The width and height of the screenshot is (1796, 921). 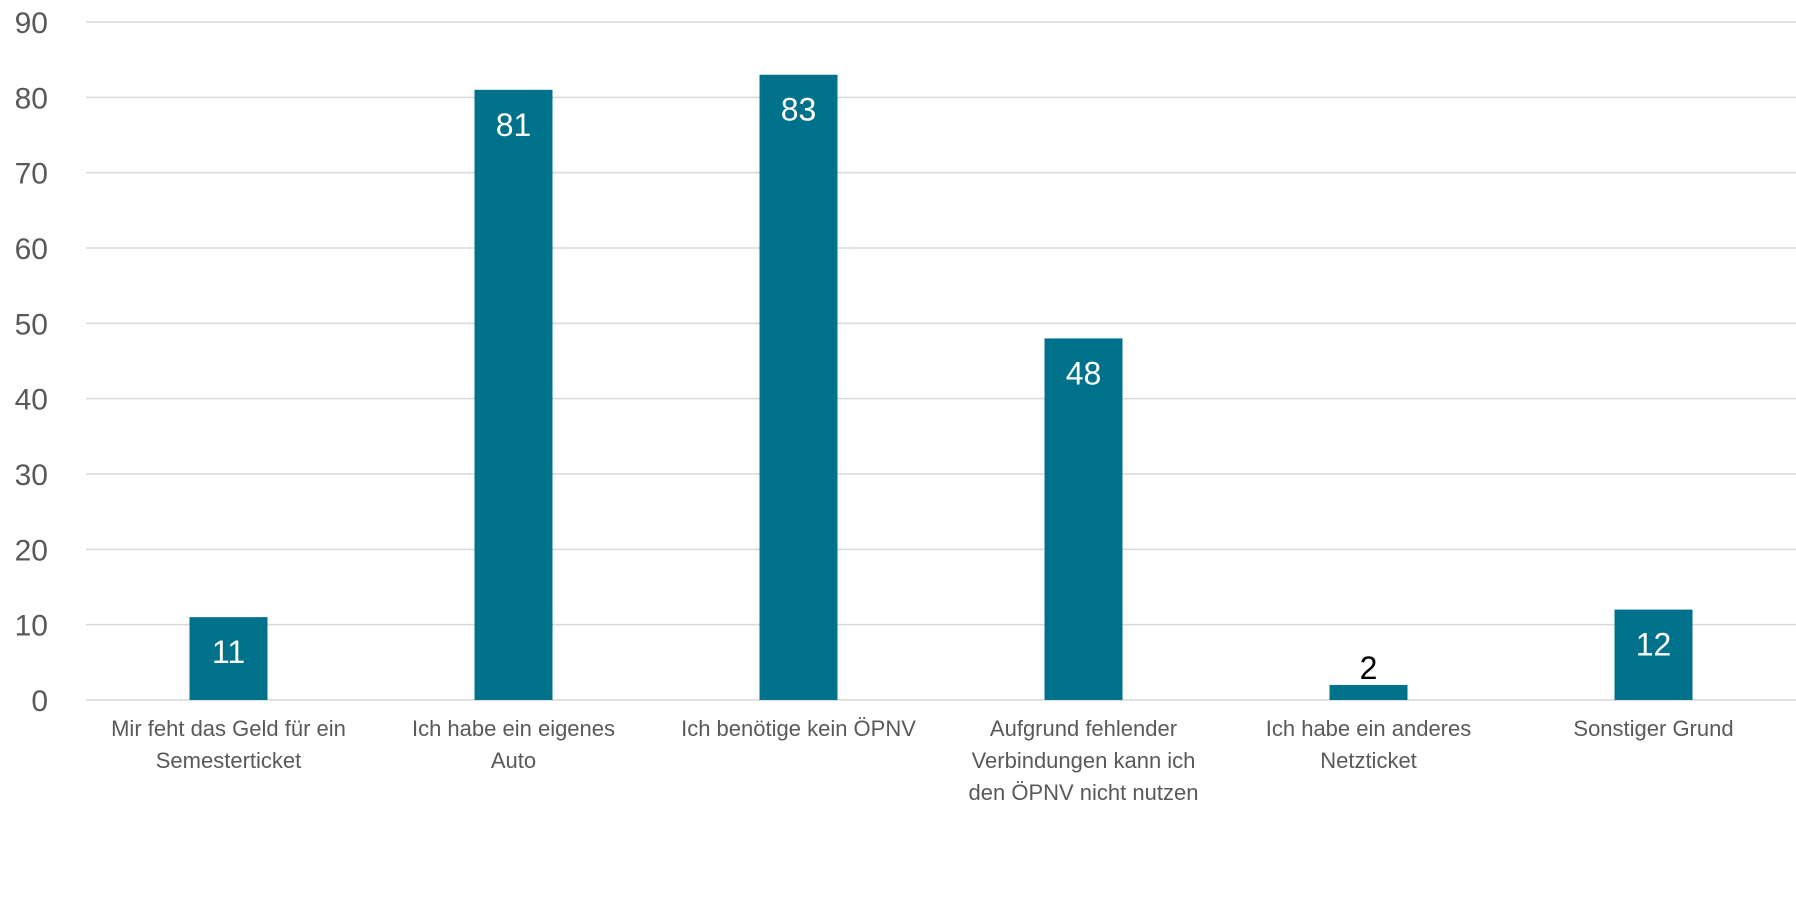 I want to click on x-tick-label: Sonstiger Grund, so click(x=1653, y=728).